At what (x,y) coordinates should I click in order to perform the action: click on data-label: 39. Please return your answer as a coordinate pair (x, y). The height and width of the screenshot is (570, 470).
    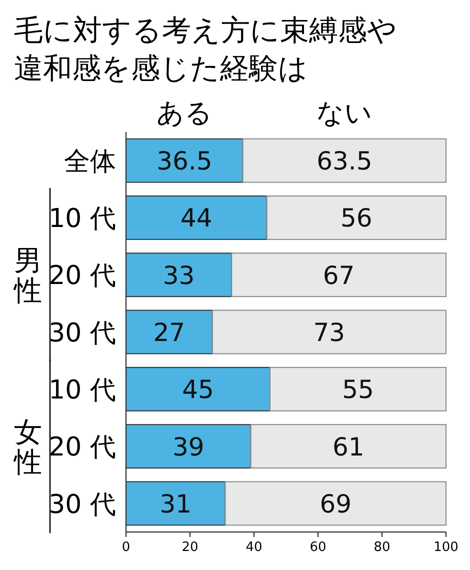
    Looking at the image, I should click on (188, 447).